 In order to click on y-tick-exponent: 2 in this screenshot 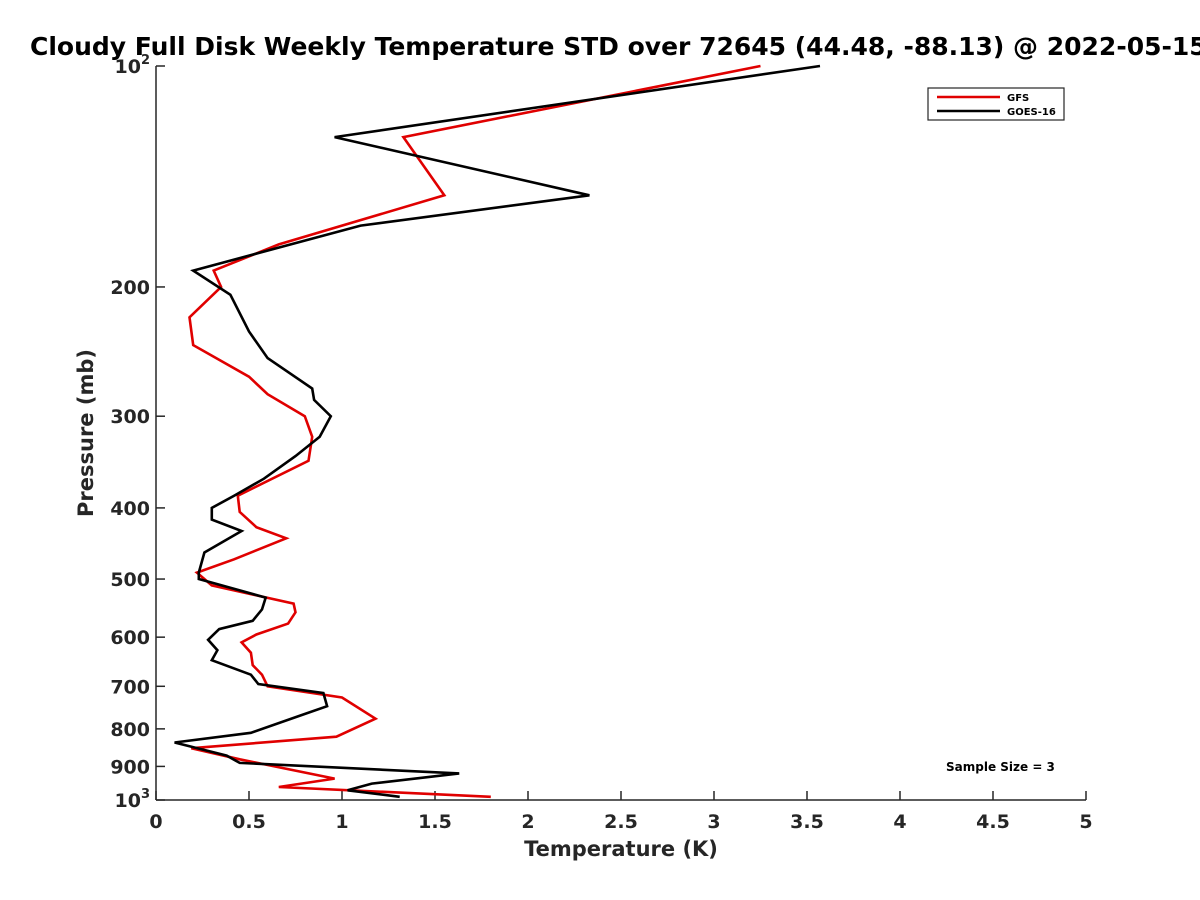, I will do `click(145, 60)`.